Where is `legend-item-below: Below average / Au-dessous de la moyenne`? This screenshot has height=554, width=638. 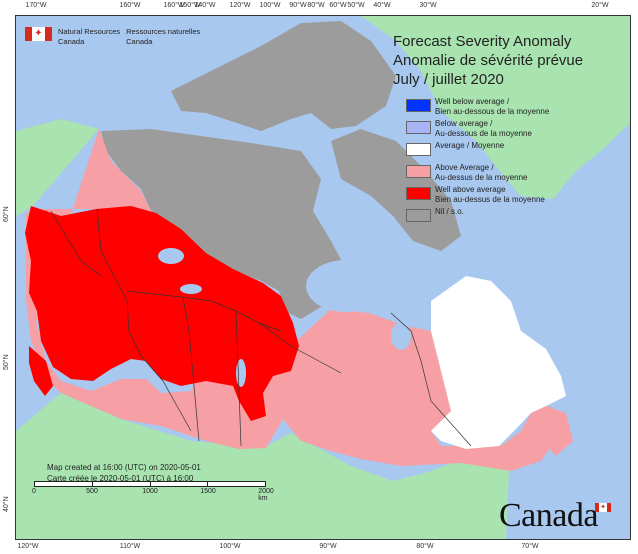 legend-item-below: Below average / Au-dessous de la moyenne is located at coordinates (477, 128).